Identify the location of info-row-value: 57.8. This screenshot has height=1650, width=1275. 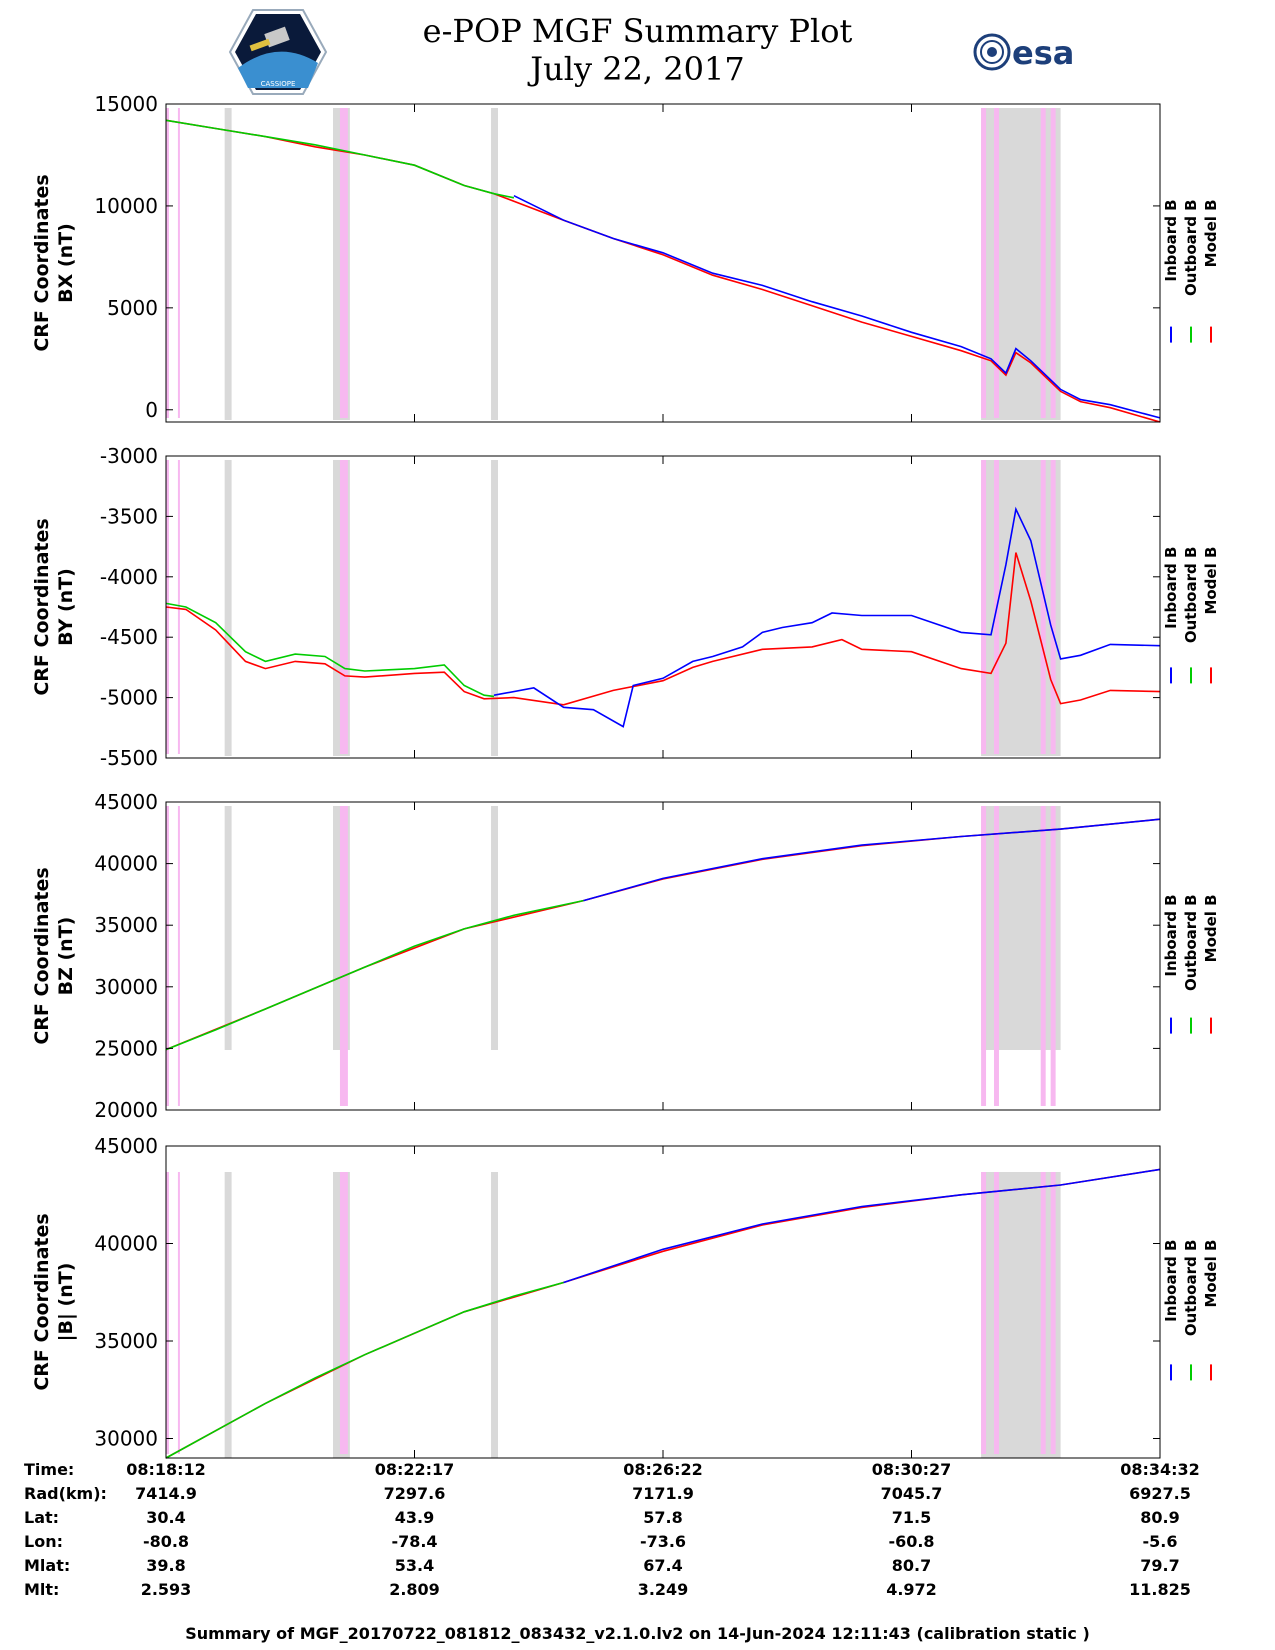
(663, 1517).